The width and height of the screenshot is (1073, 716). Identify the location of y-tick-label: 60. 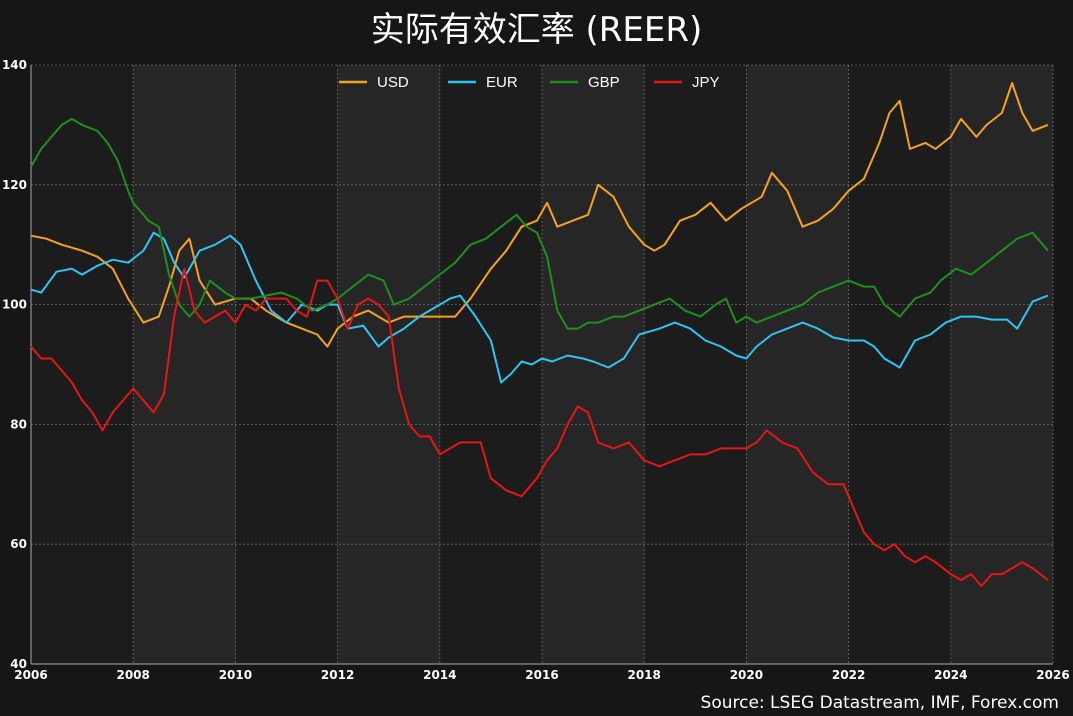
(18, 544).